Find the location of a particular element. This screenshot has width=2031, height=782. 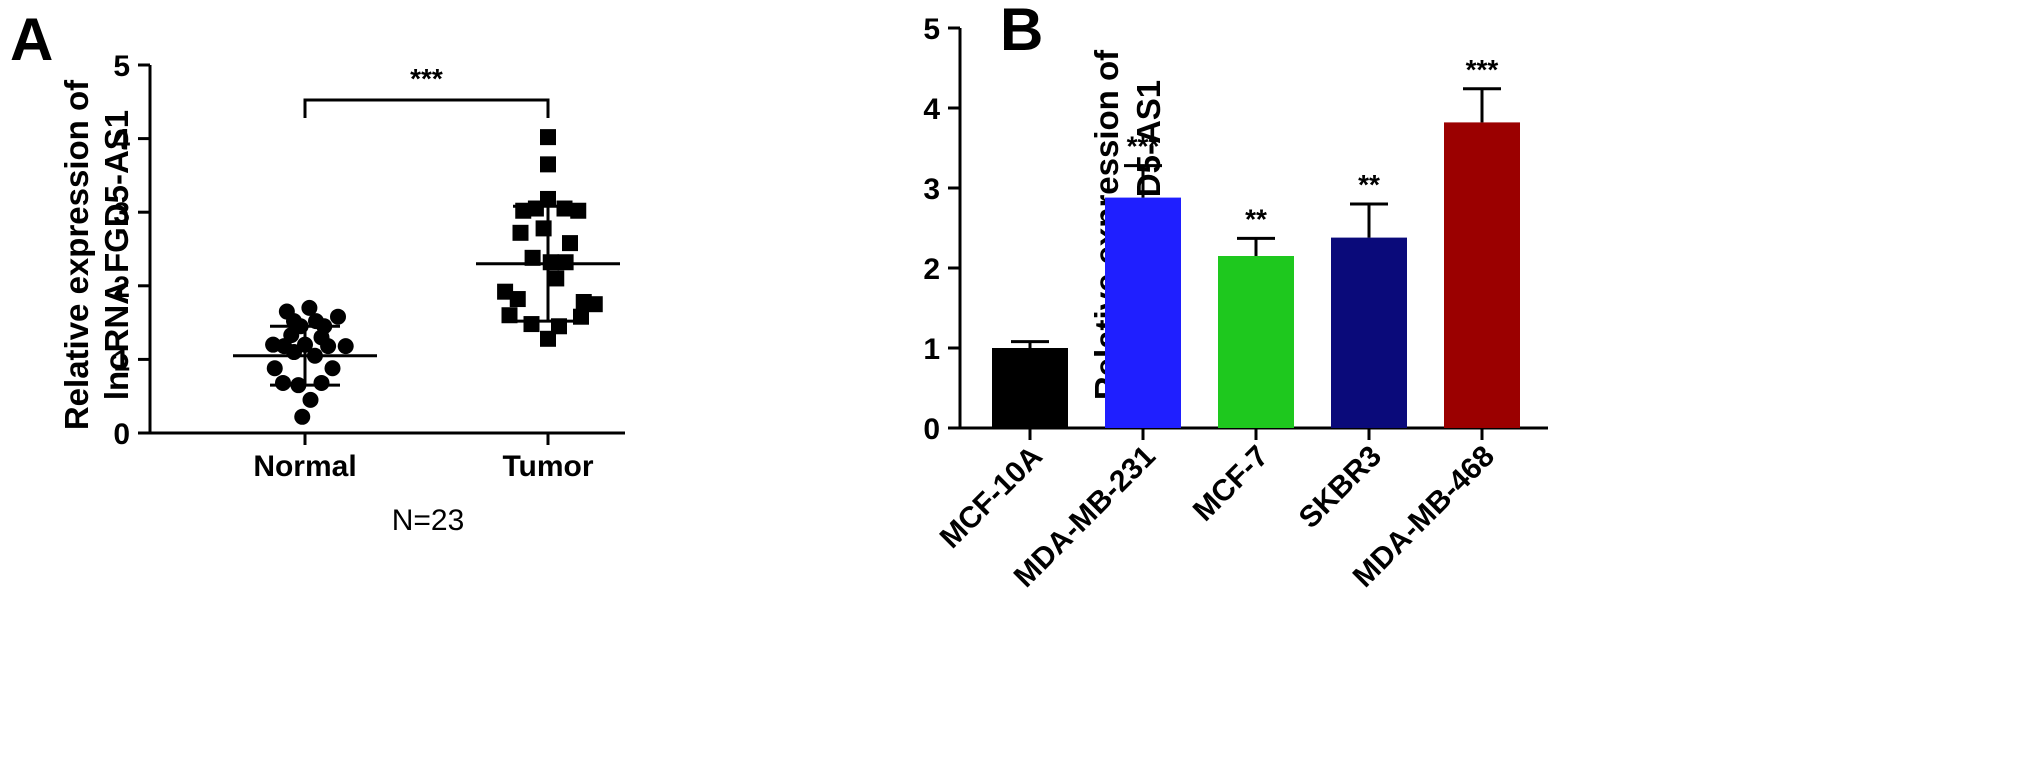

panel-a-y-ticks: 0 1 2 3 4 5 is located at coordinates (131, 250).